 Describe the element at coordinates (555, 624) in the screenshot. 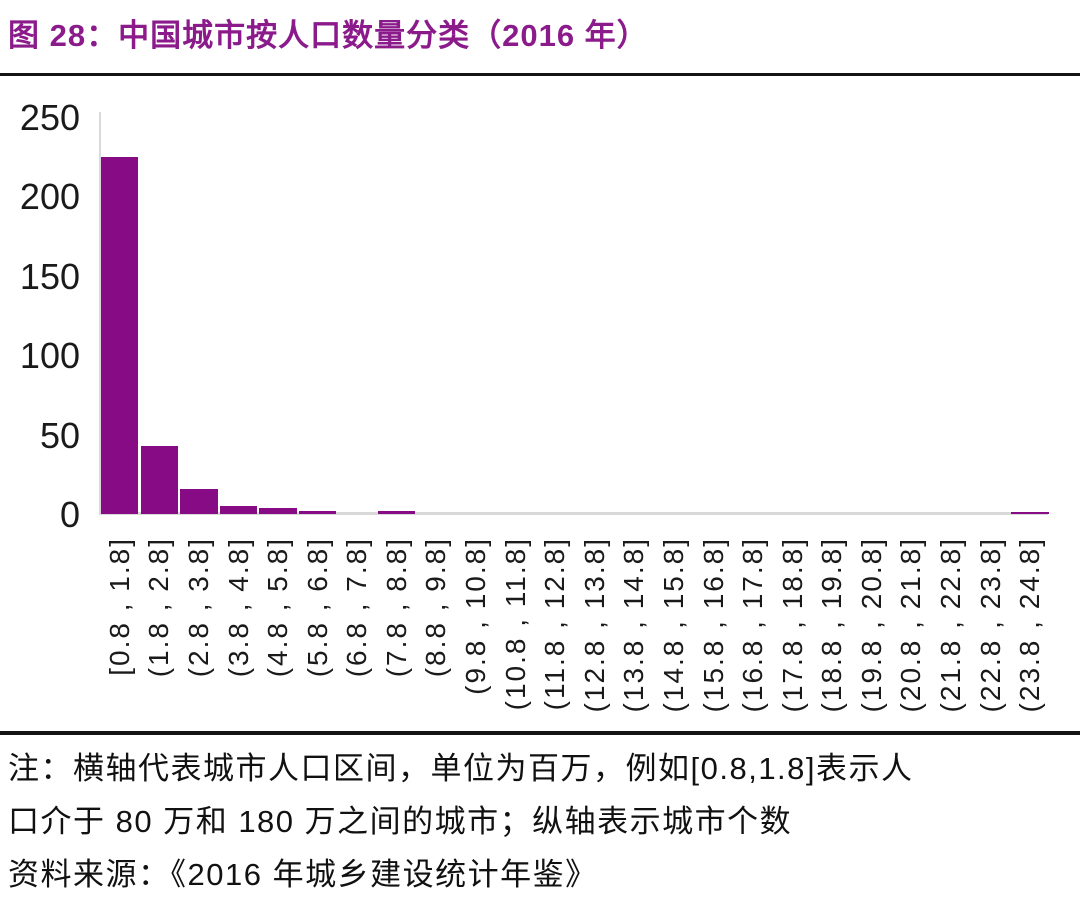

I see `x-tick-label: (11.8 , 12.8]` at that location.